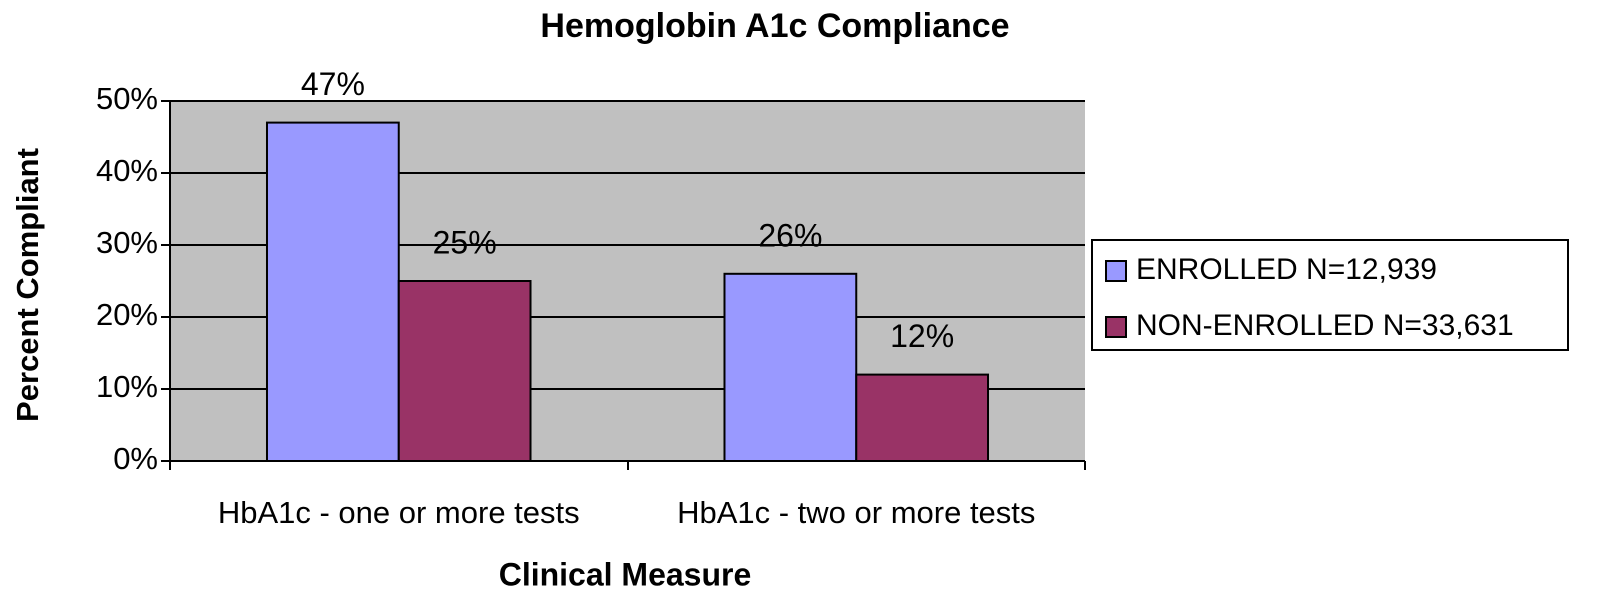 This screenshot has height=604, width=1600. Describe the element at coordinates (135, 458) in the screenshot. I see `y-tick-label: 0%` at that location.